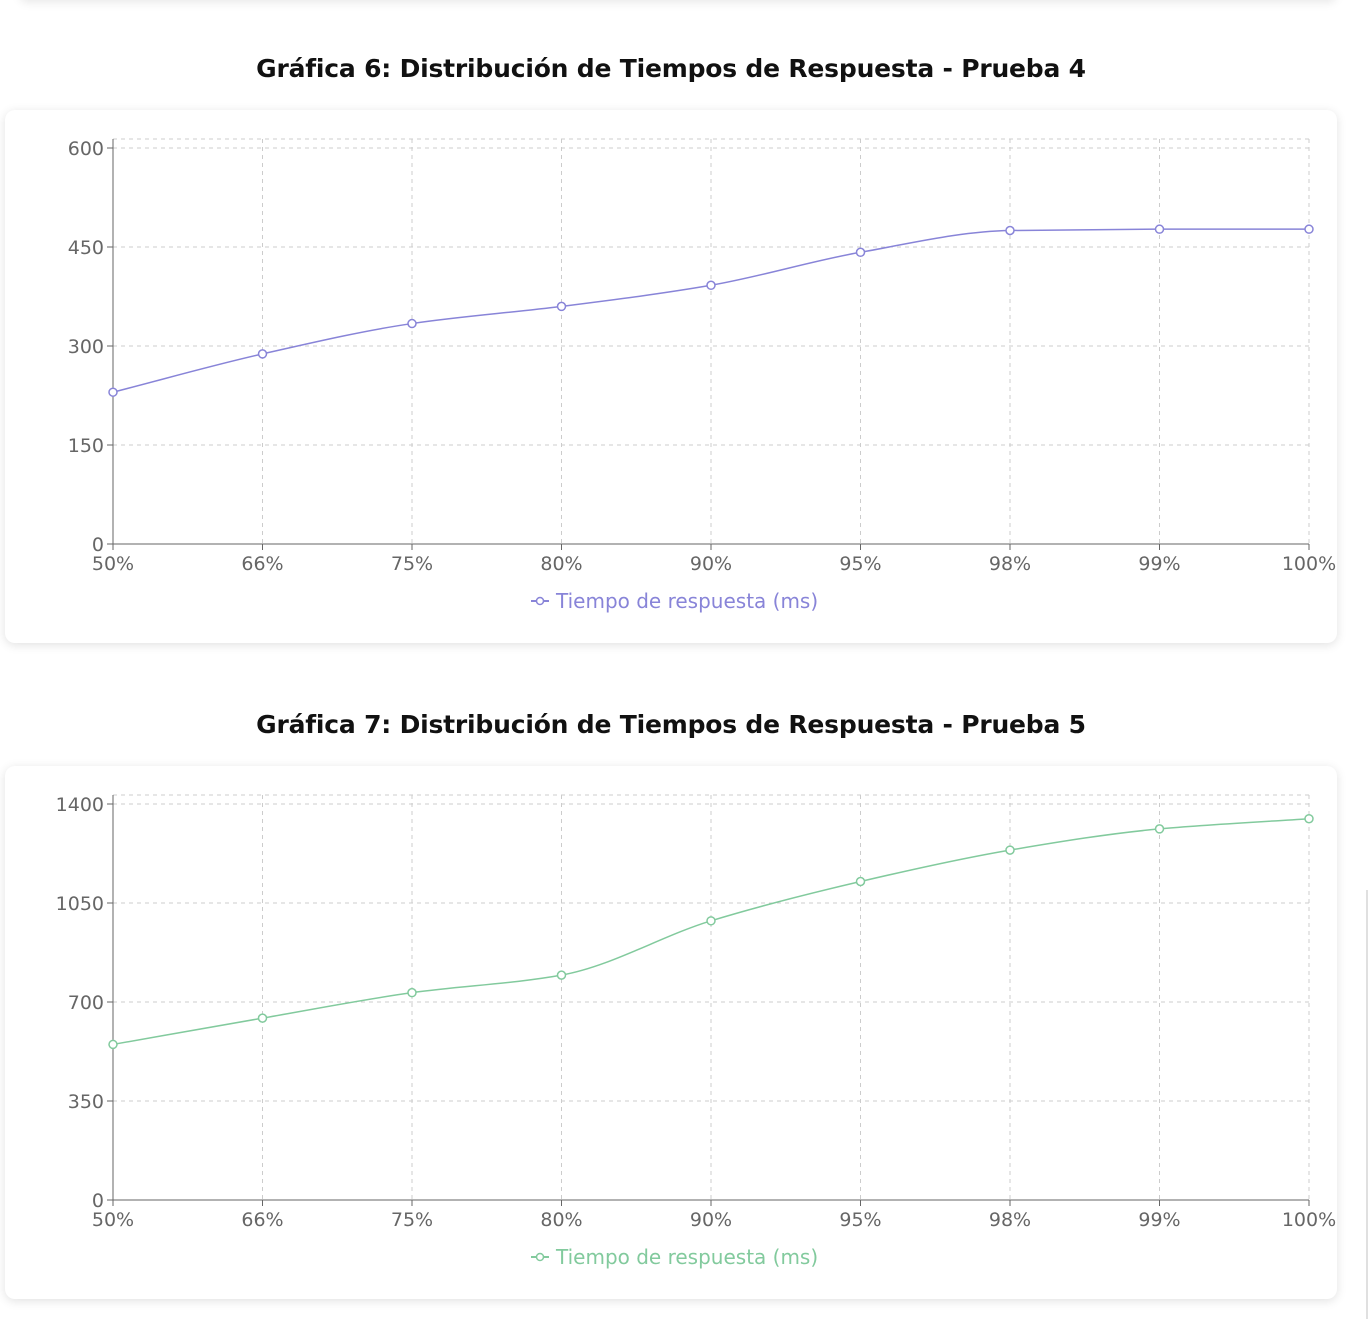  Describe the element at coordinates (1367, 1104) in the screenshot. I see `page-scrollbar-edge` at that location.